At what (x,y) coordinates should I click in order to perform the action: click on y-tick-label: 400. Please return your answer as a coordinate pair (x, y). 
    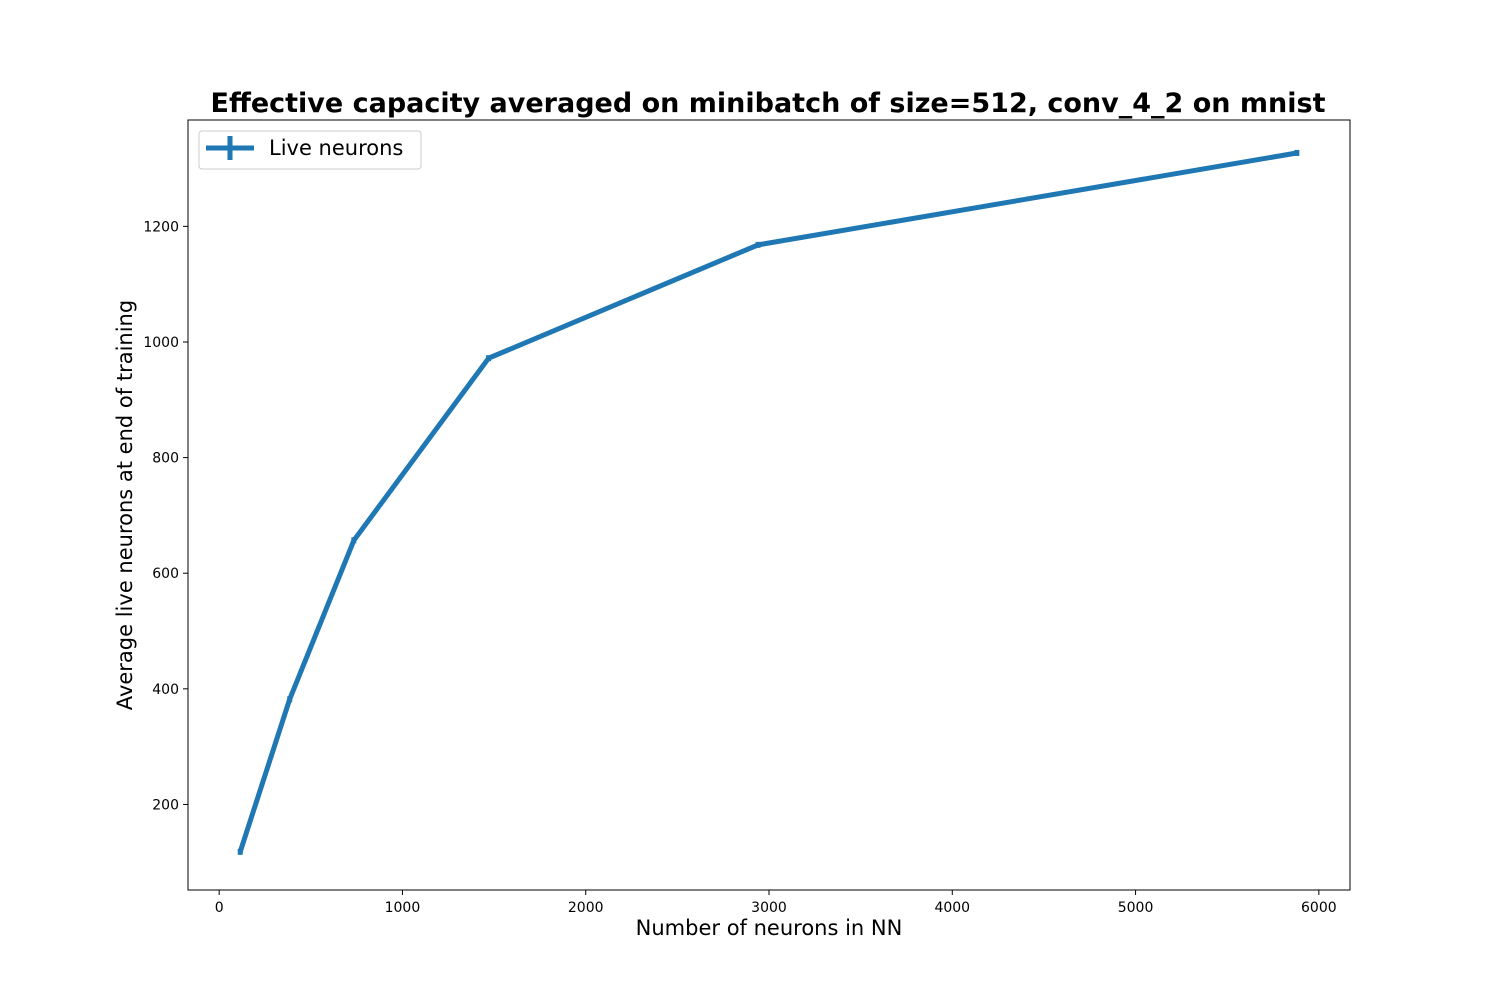
    Looking at the image, I should click on (165, 690).